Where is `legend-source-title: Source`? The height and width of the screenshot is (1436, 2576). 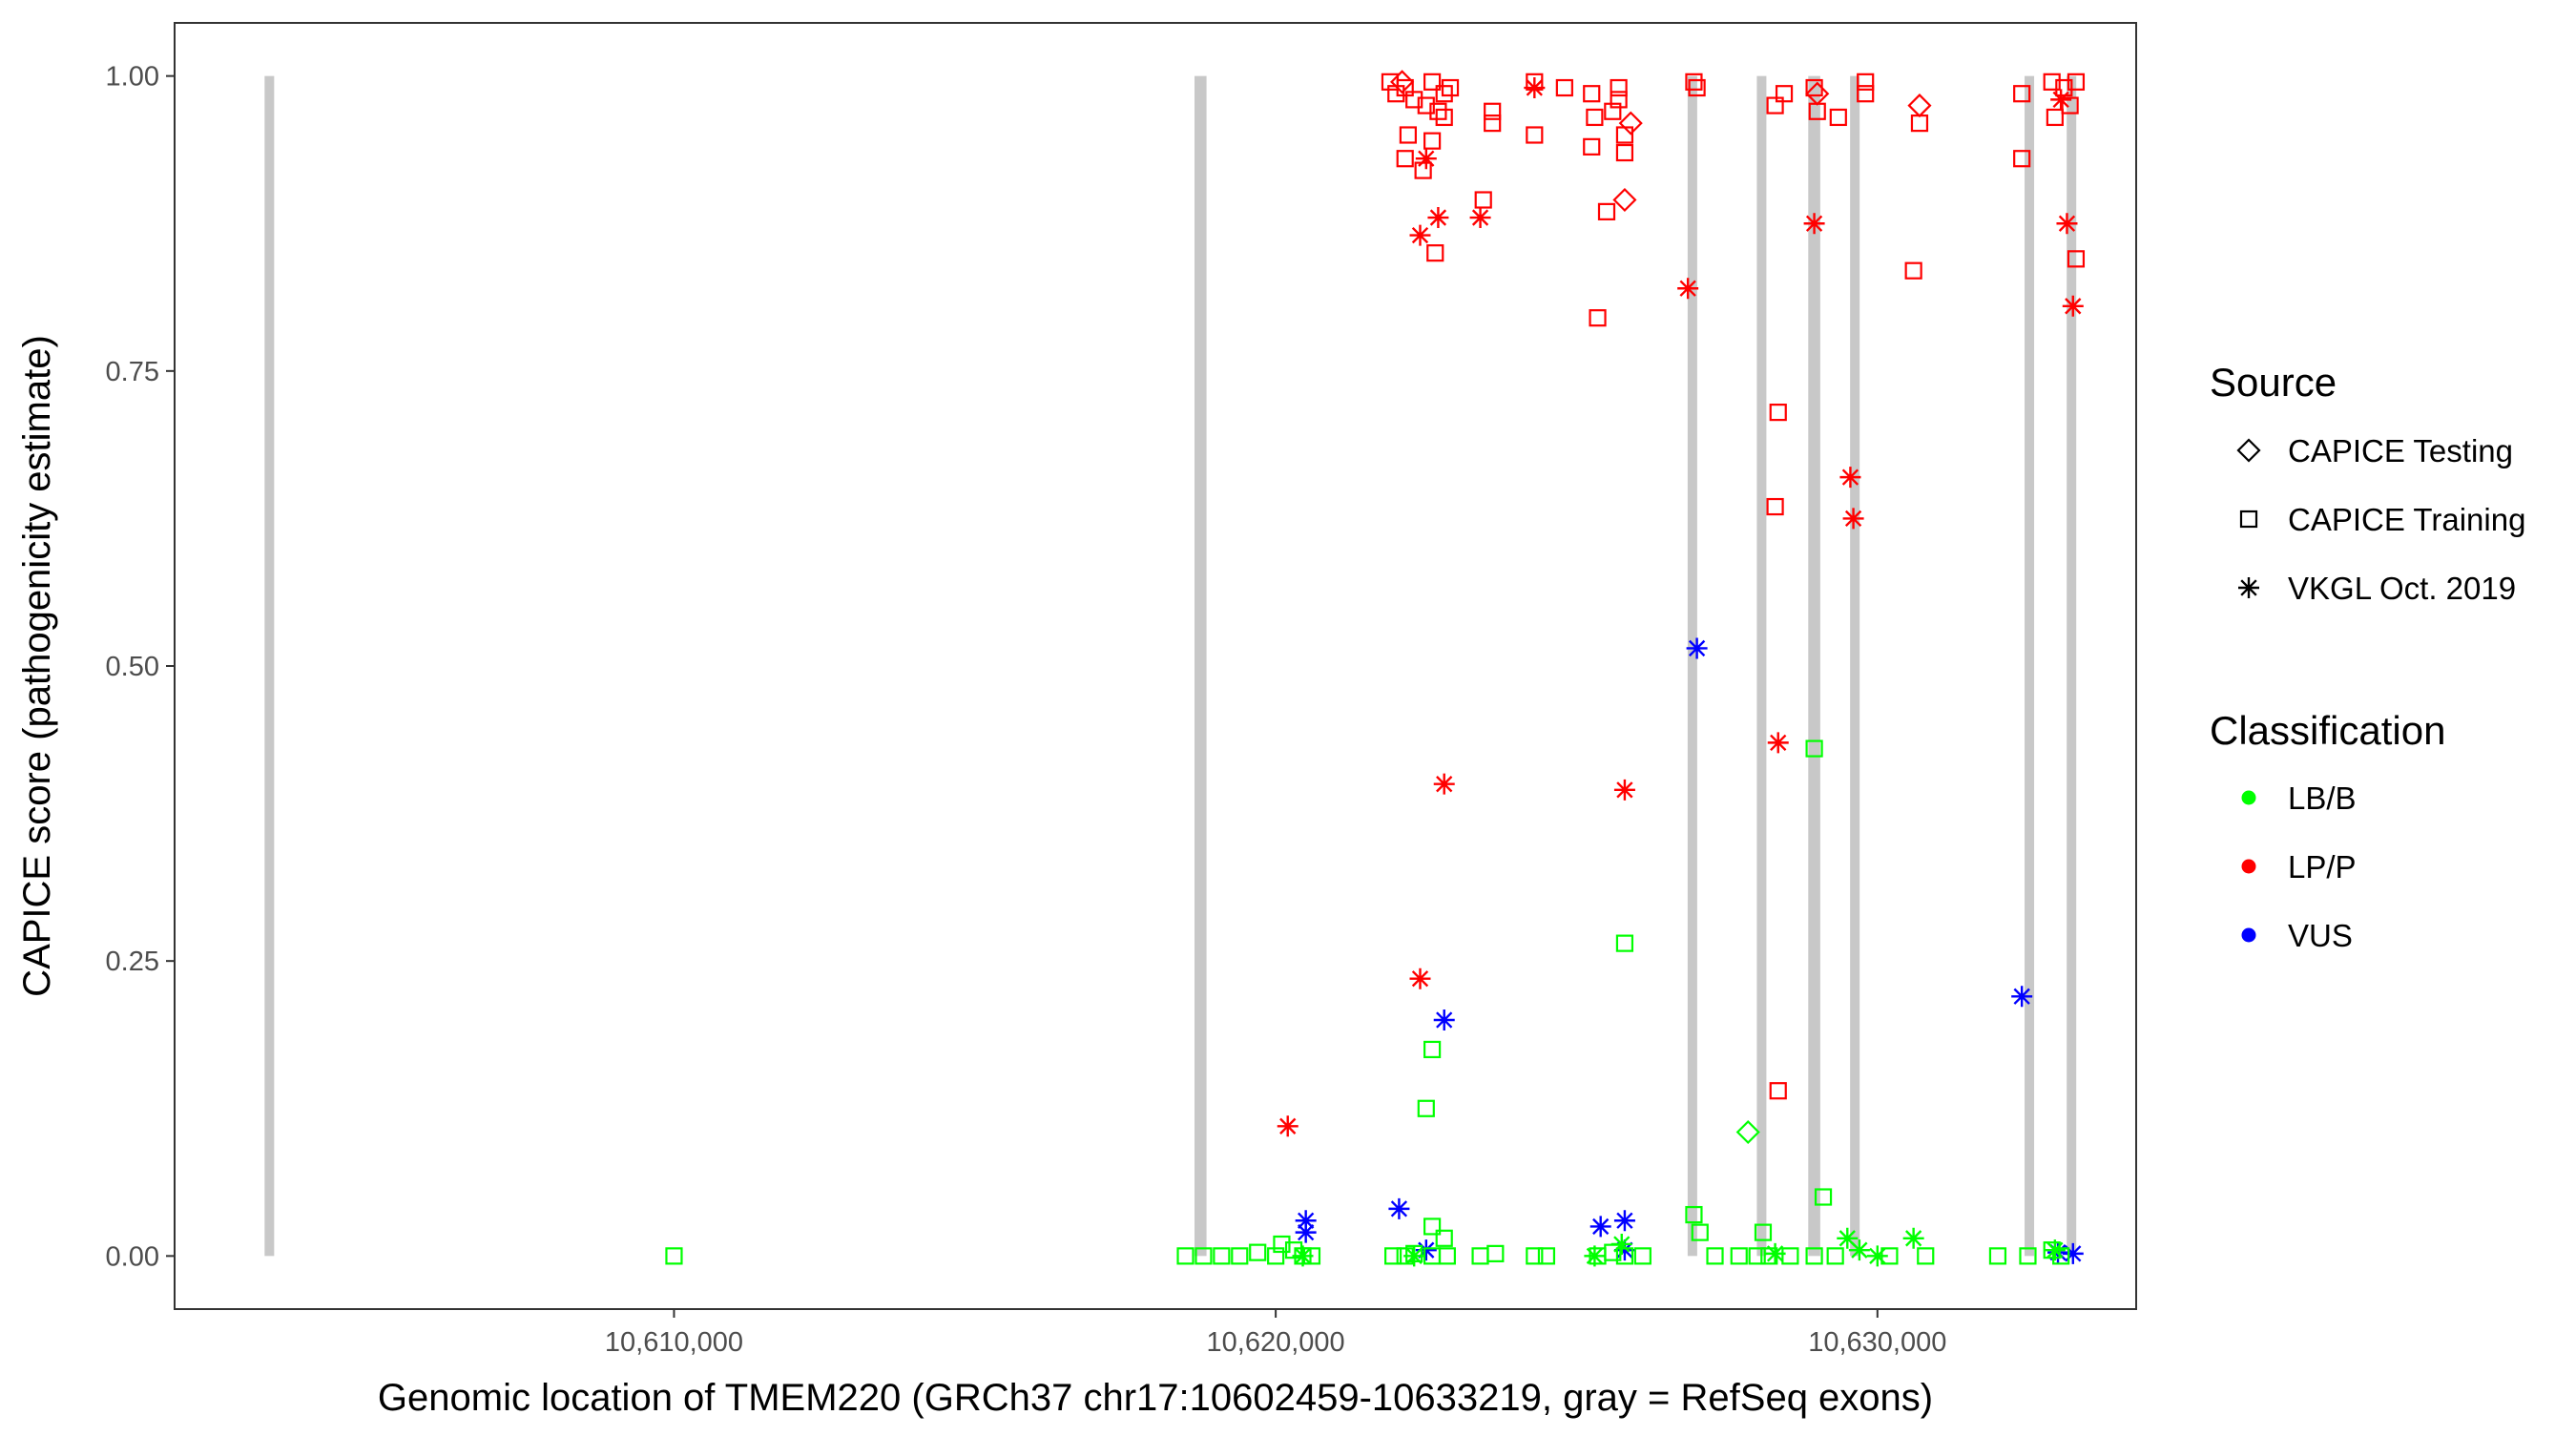
legend-source-title: Source is located at coordinates (2273, 382).